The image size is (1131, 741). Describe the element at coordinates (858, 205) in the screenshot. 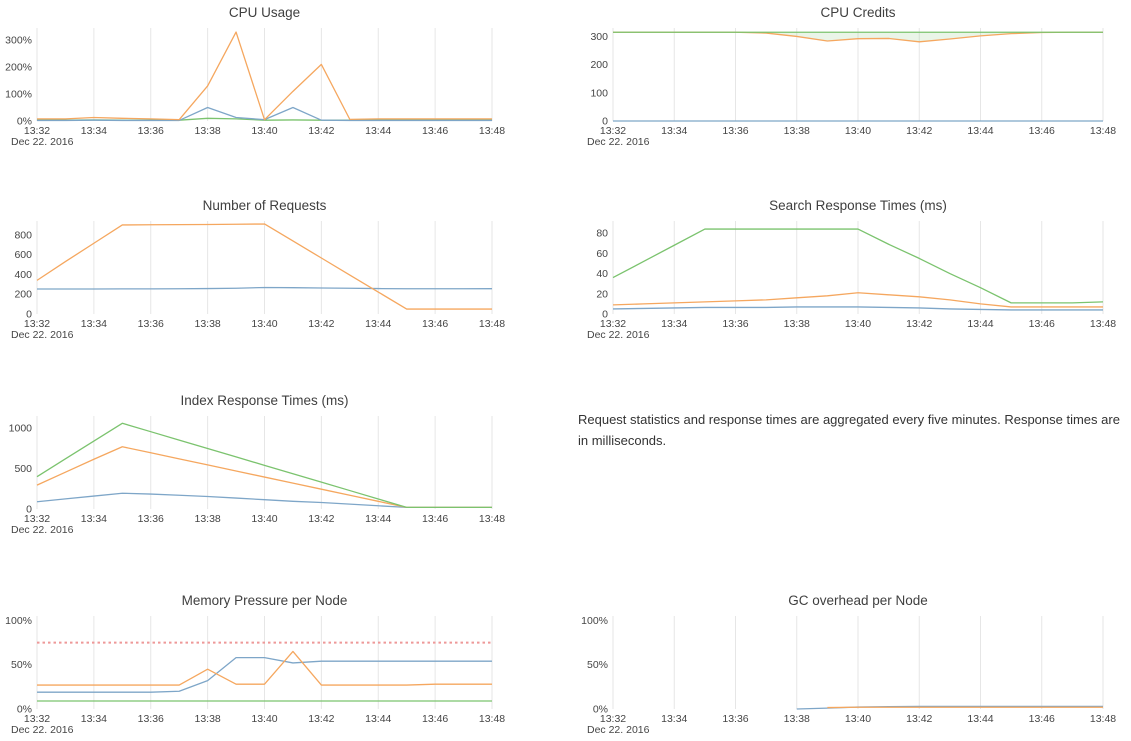

I see `chart-title-search-response-times: Search Response Times (ms)` at that location.